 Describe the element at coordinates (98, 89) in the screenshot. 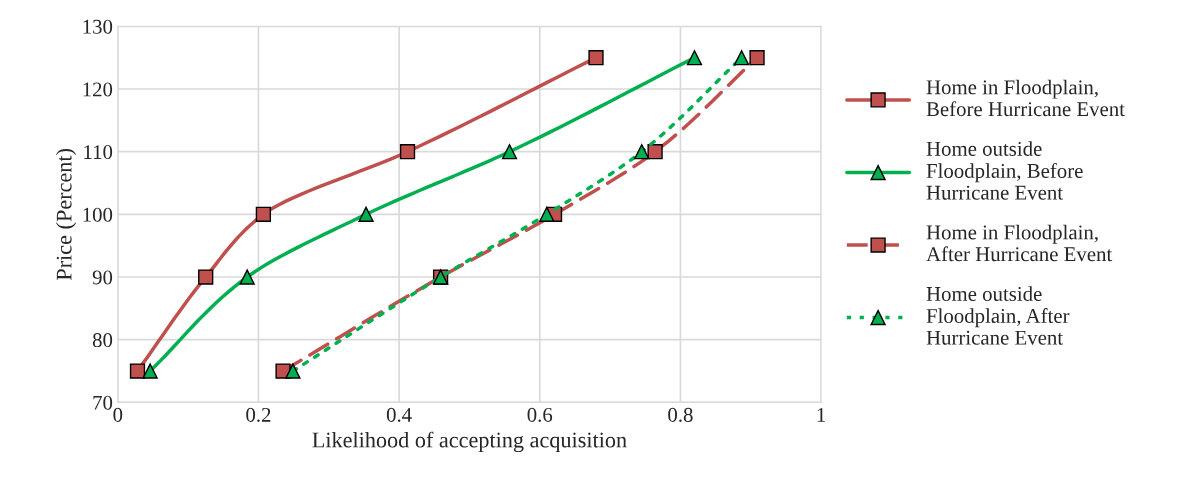

I see `y-tick-label: 120` at that location.